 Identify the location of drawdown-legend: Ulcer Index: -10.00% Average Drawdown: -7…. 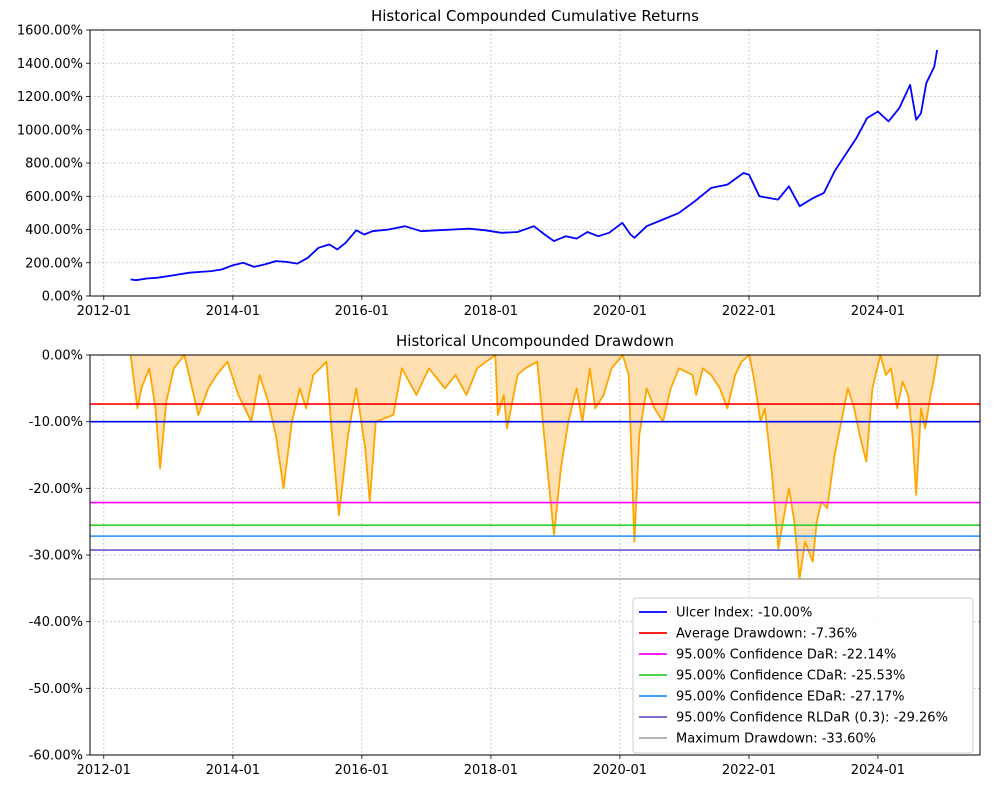
(803, 675).